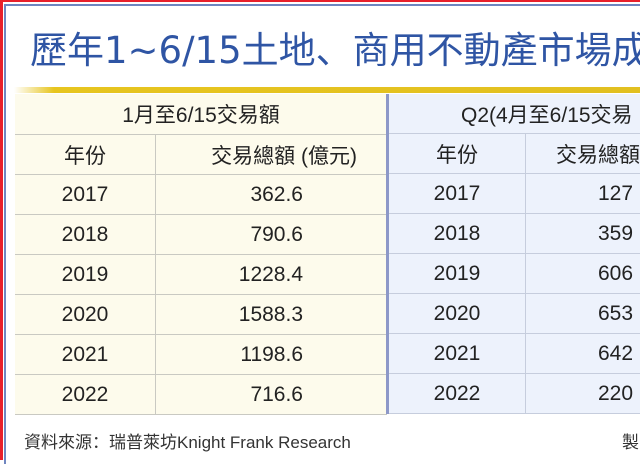 This screenshot has height=464, width=640. I want to click on value-cell: 1228.4, so click(272, 275).